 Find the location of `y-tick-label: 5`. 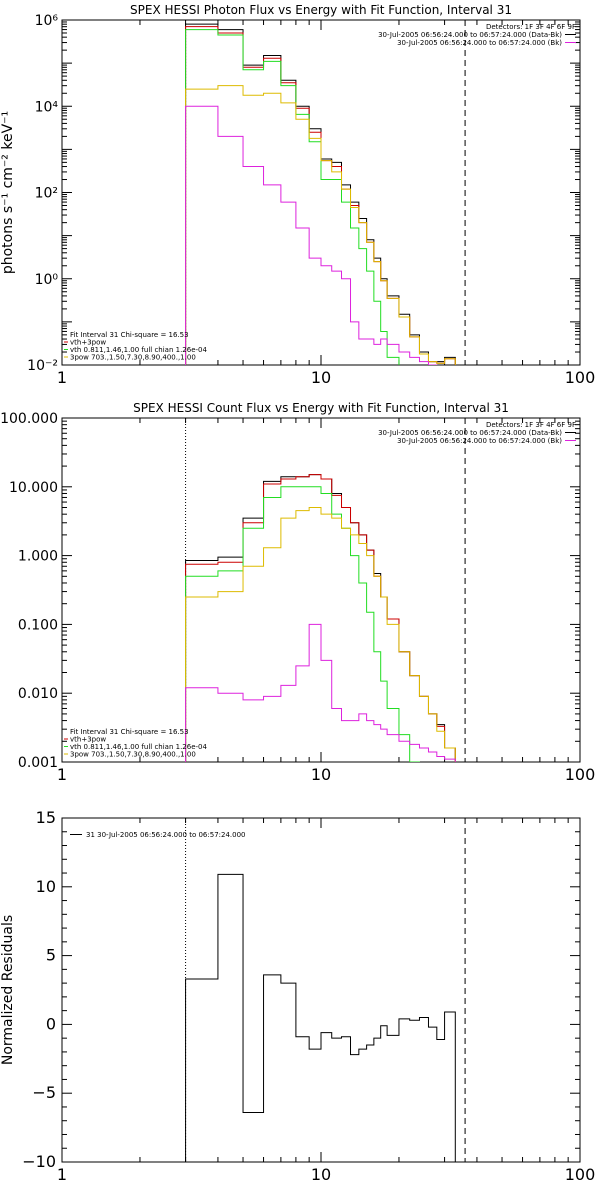

y-tick-label: 5 is located at coordinates (51, 955).